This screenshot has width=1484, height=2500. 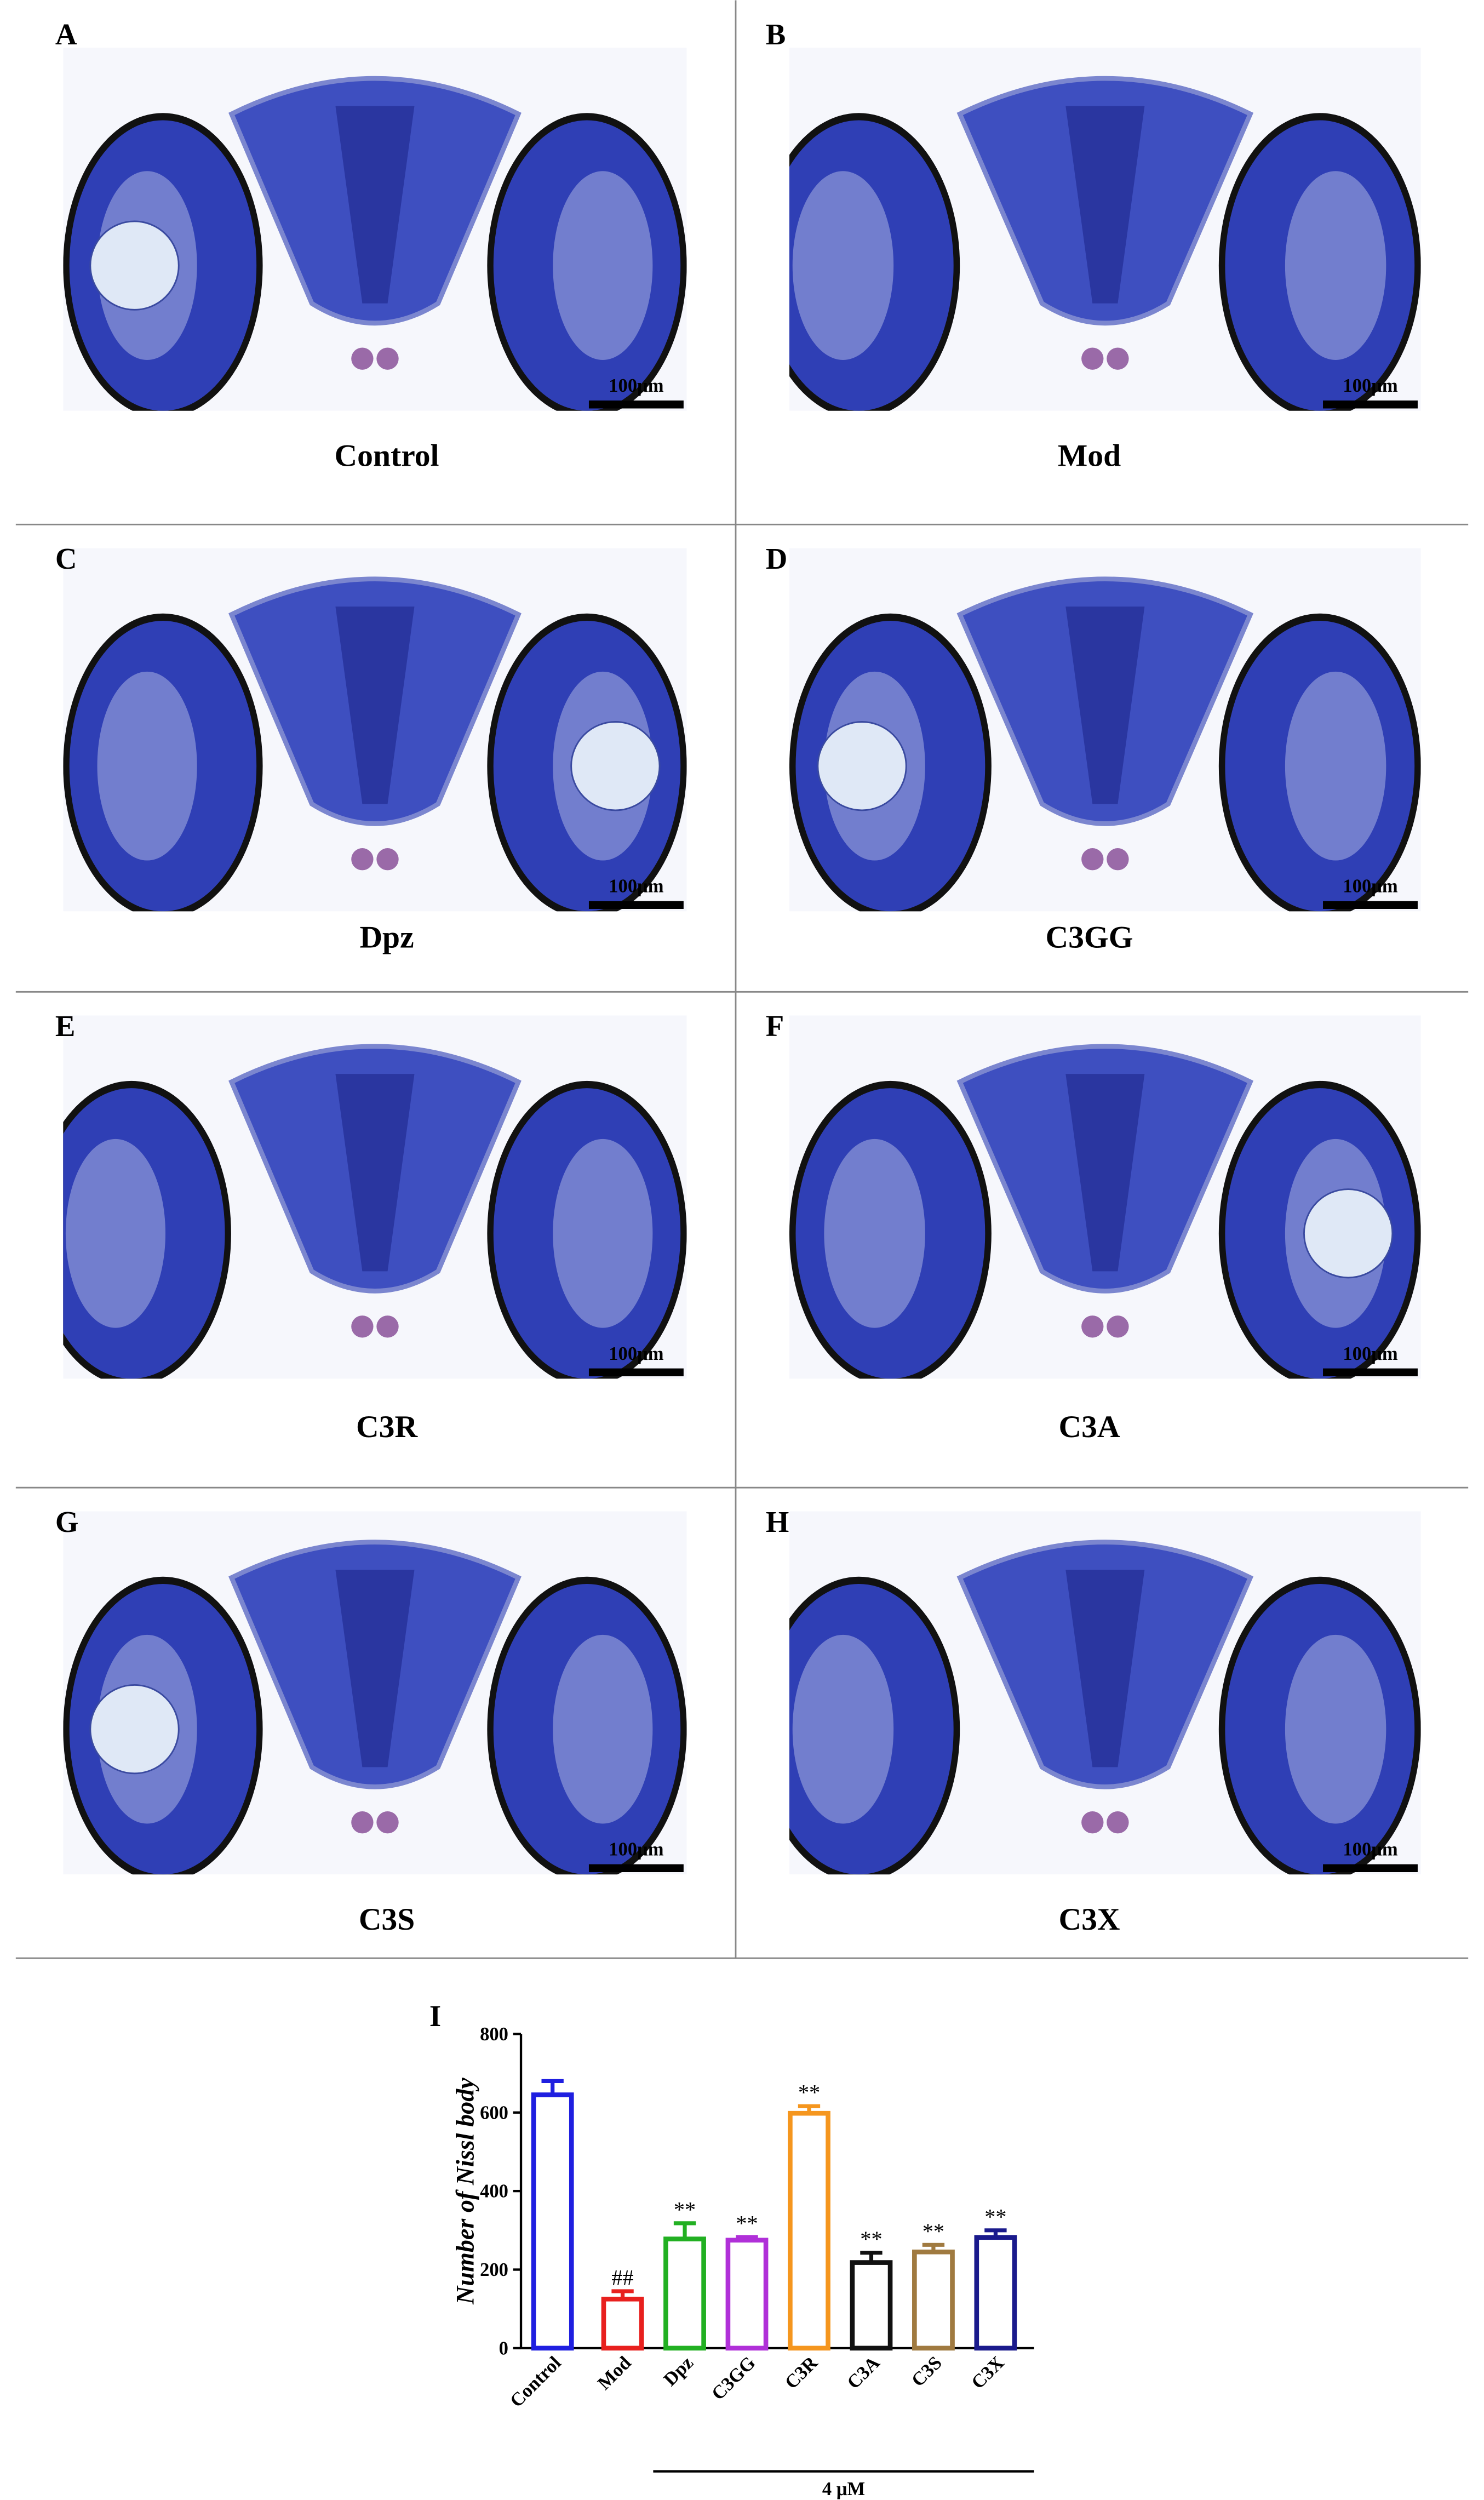 I want to click on group-label: 4 μM, so click(x=843, y=2489).